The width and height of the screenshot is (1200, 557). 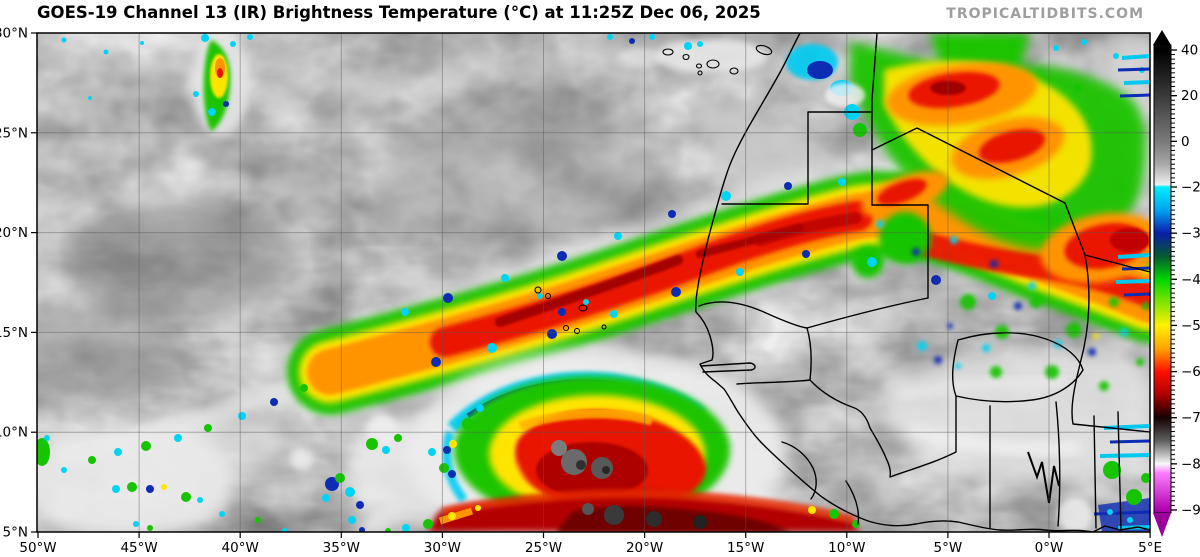 I want to click on x-tick-label: 20°W, so click(x=644, y=548).